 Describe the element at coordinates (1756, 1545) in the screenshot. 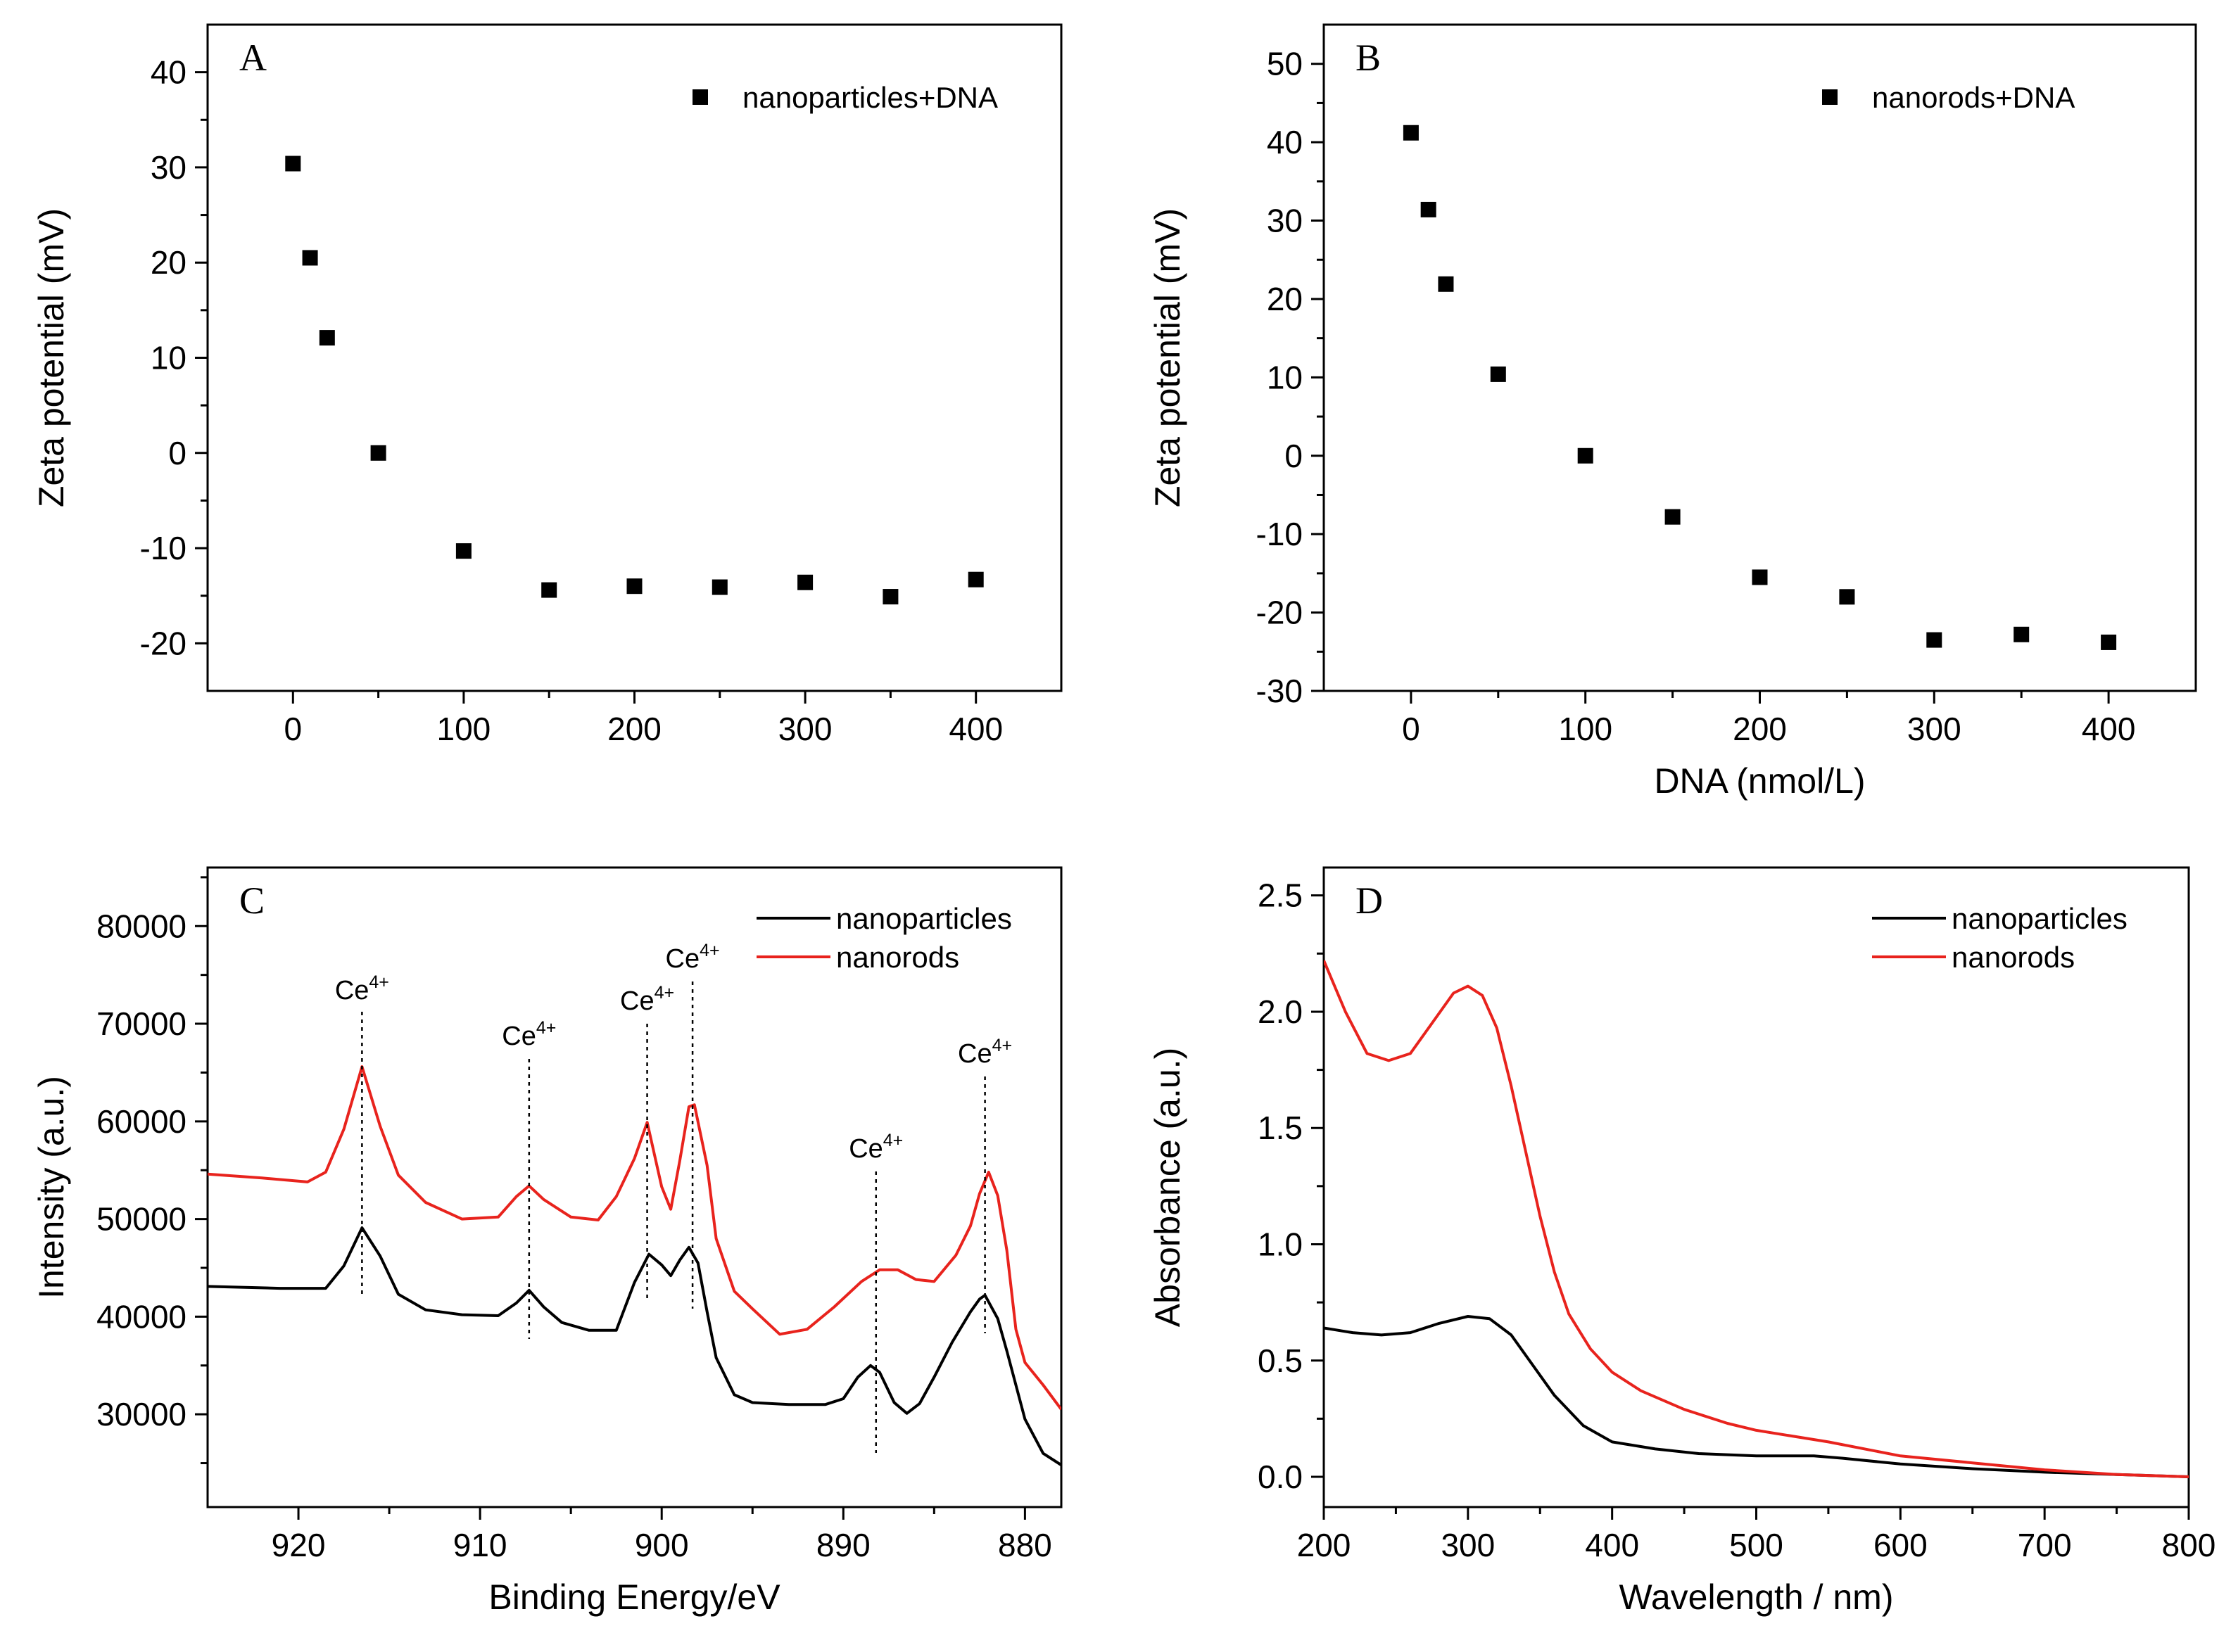

I see `x-tick-label: 500` at that location.